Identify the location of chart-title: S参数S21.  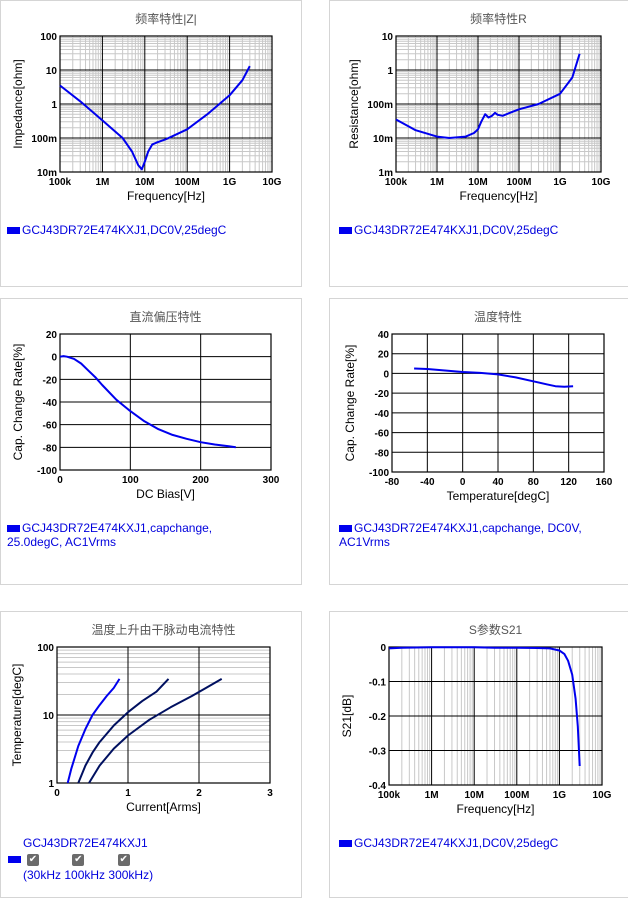
(496, 629).